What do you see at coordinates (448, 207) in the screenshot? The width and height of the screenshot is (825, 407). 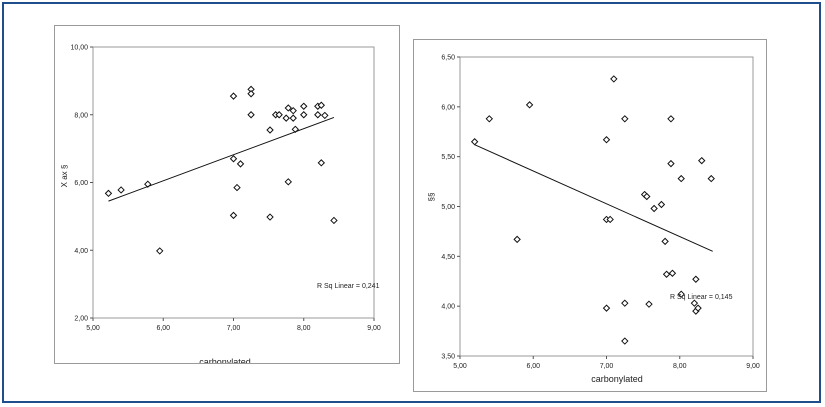 I see `y-tick-label: 5,00` at bounding box center [448, 207].